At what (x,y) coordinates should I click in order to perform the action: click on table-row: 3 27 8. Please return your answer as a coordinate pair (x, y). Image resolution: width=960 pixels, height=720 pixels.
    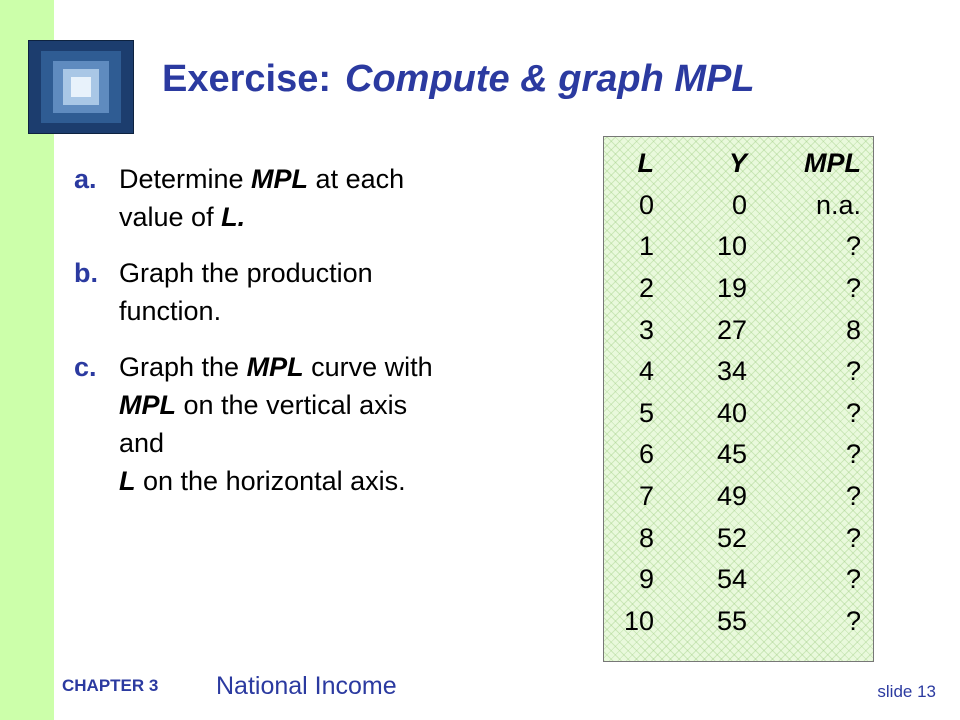
    Looking at the image, I should click on (733, 330).